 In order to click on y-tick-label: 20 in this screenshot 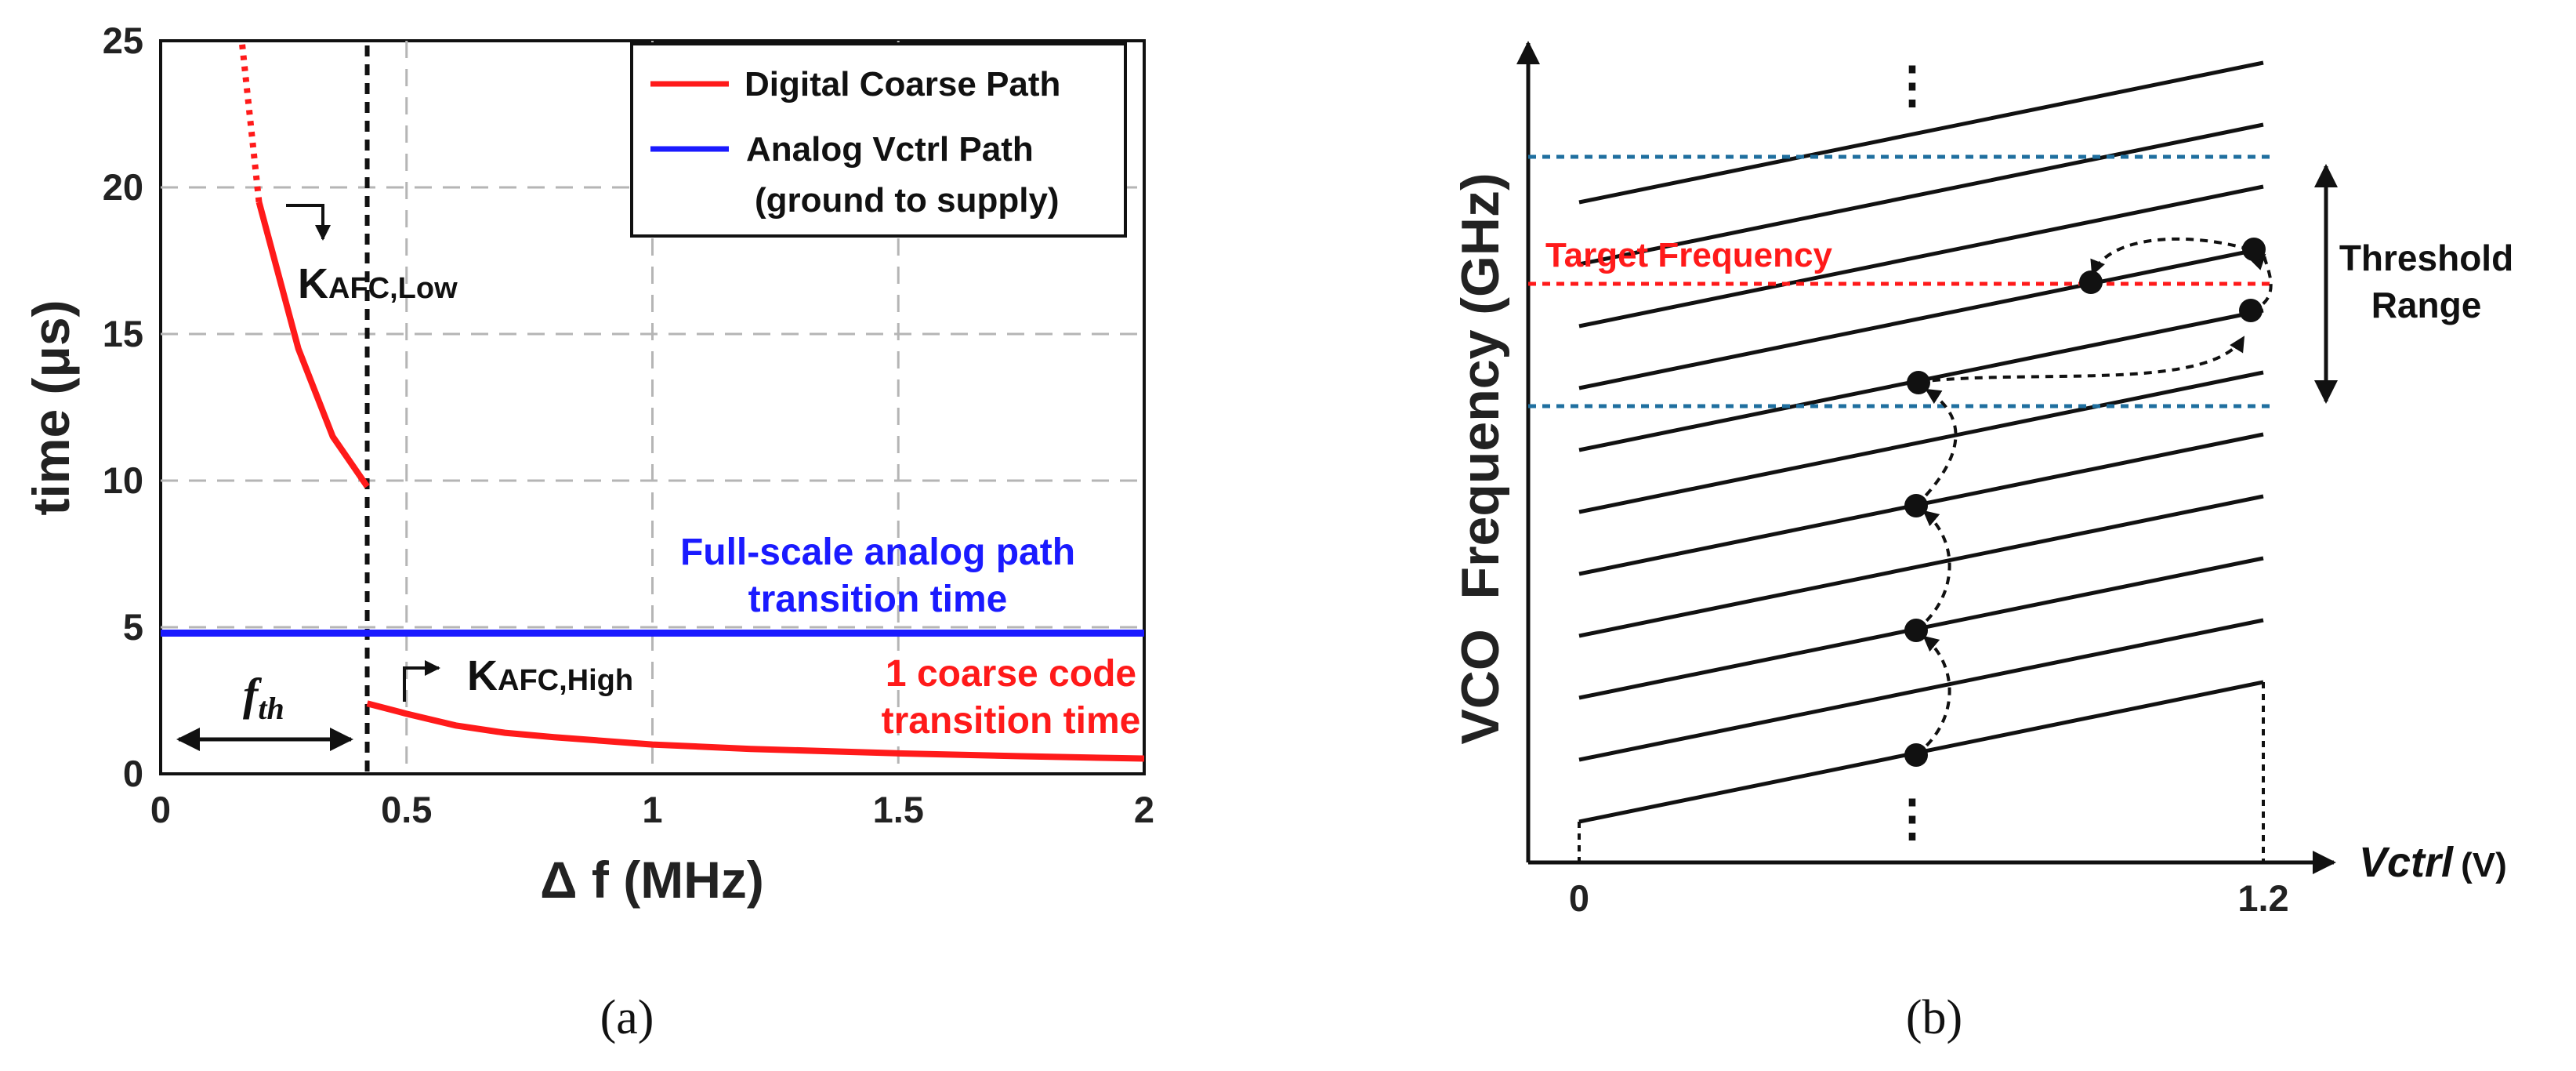, I will do `click(123, 187)`.